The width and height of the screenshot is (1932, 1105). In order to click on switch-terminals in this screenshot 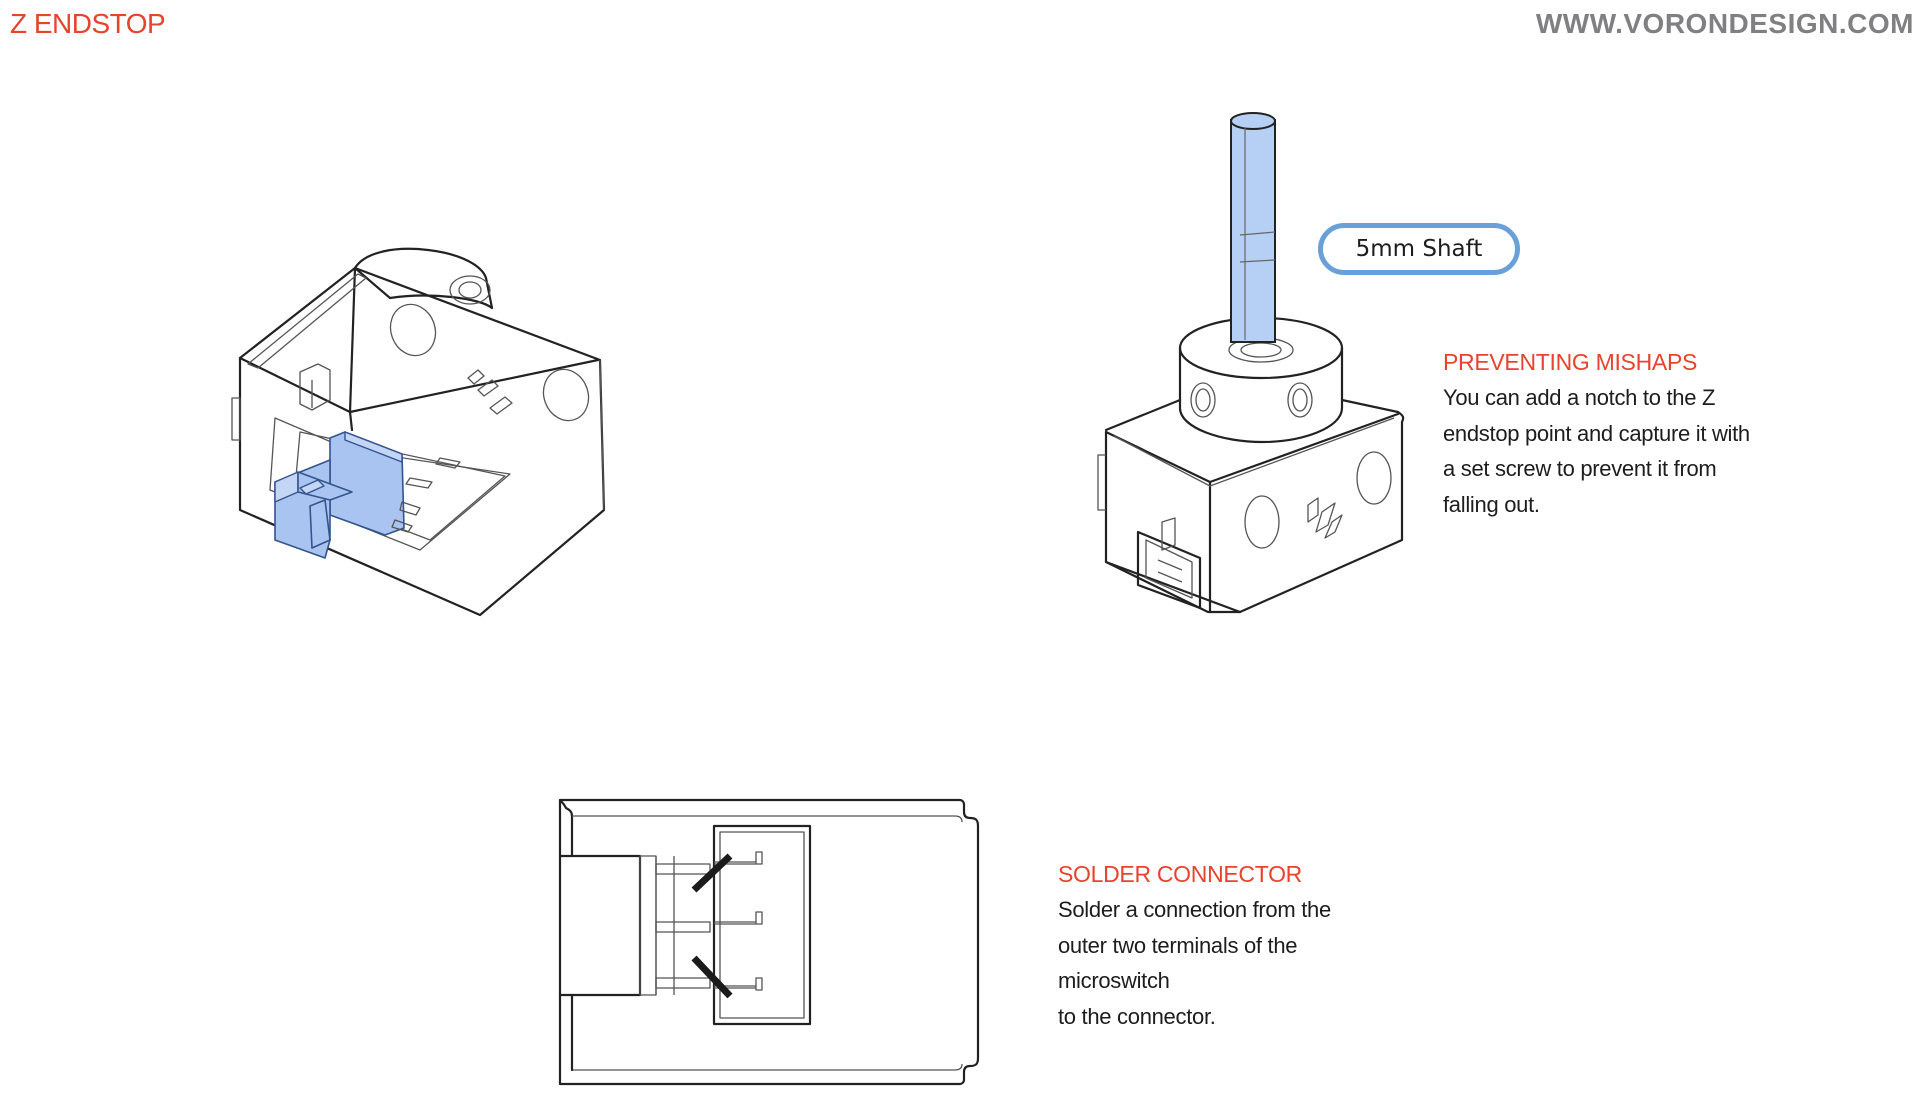, I will do `click(683, 925)`.